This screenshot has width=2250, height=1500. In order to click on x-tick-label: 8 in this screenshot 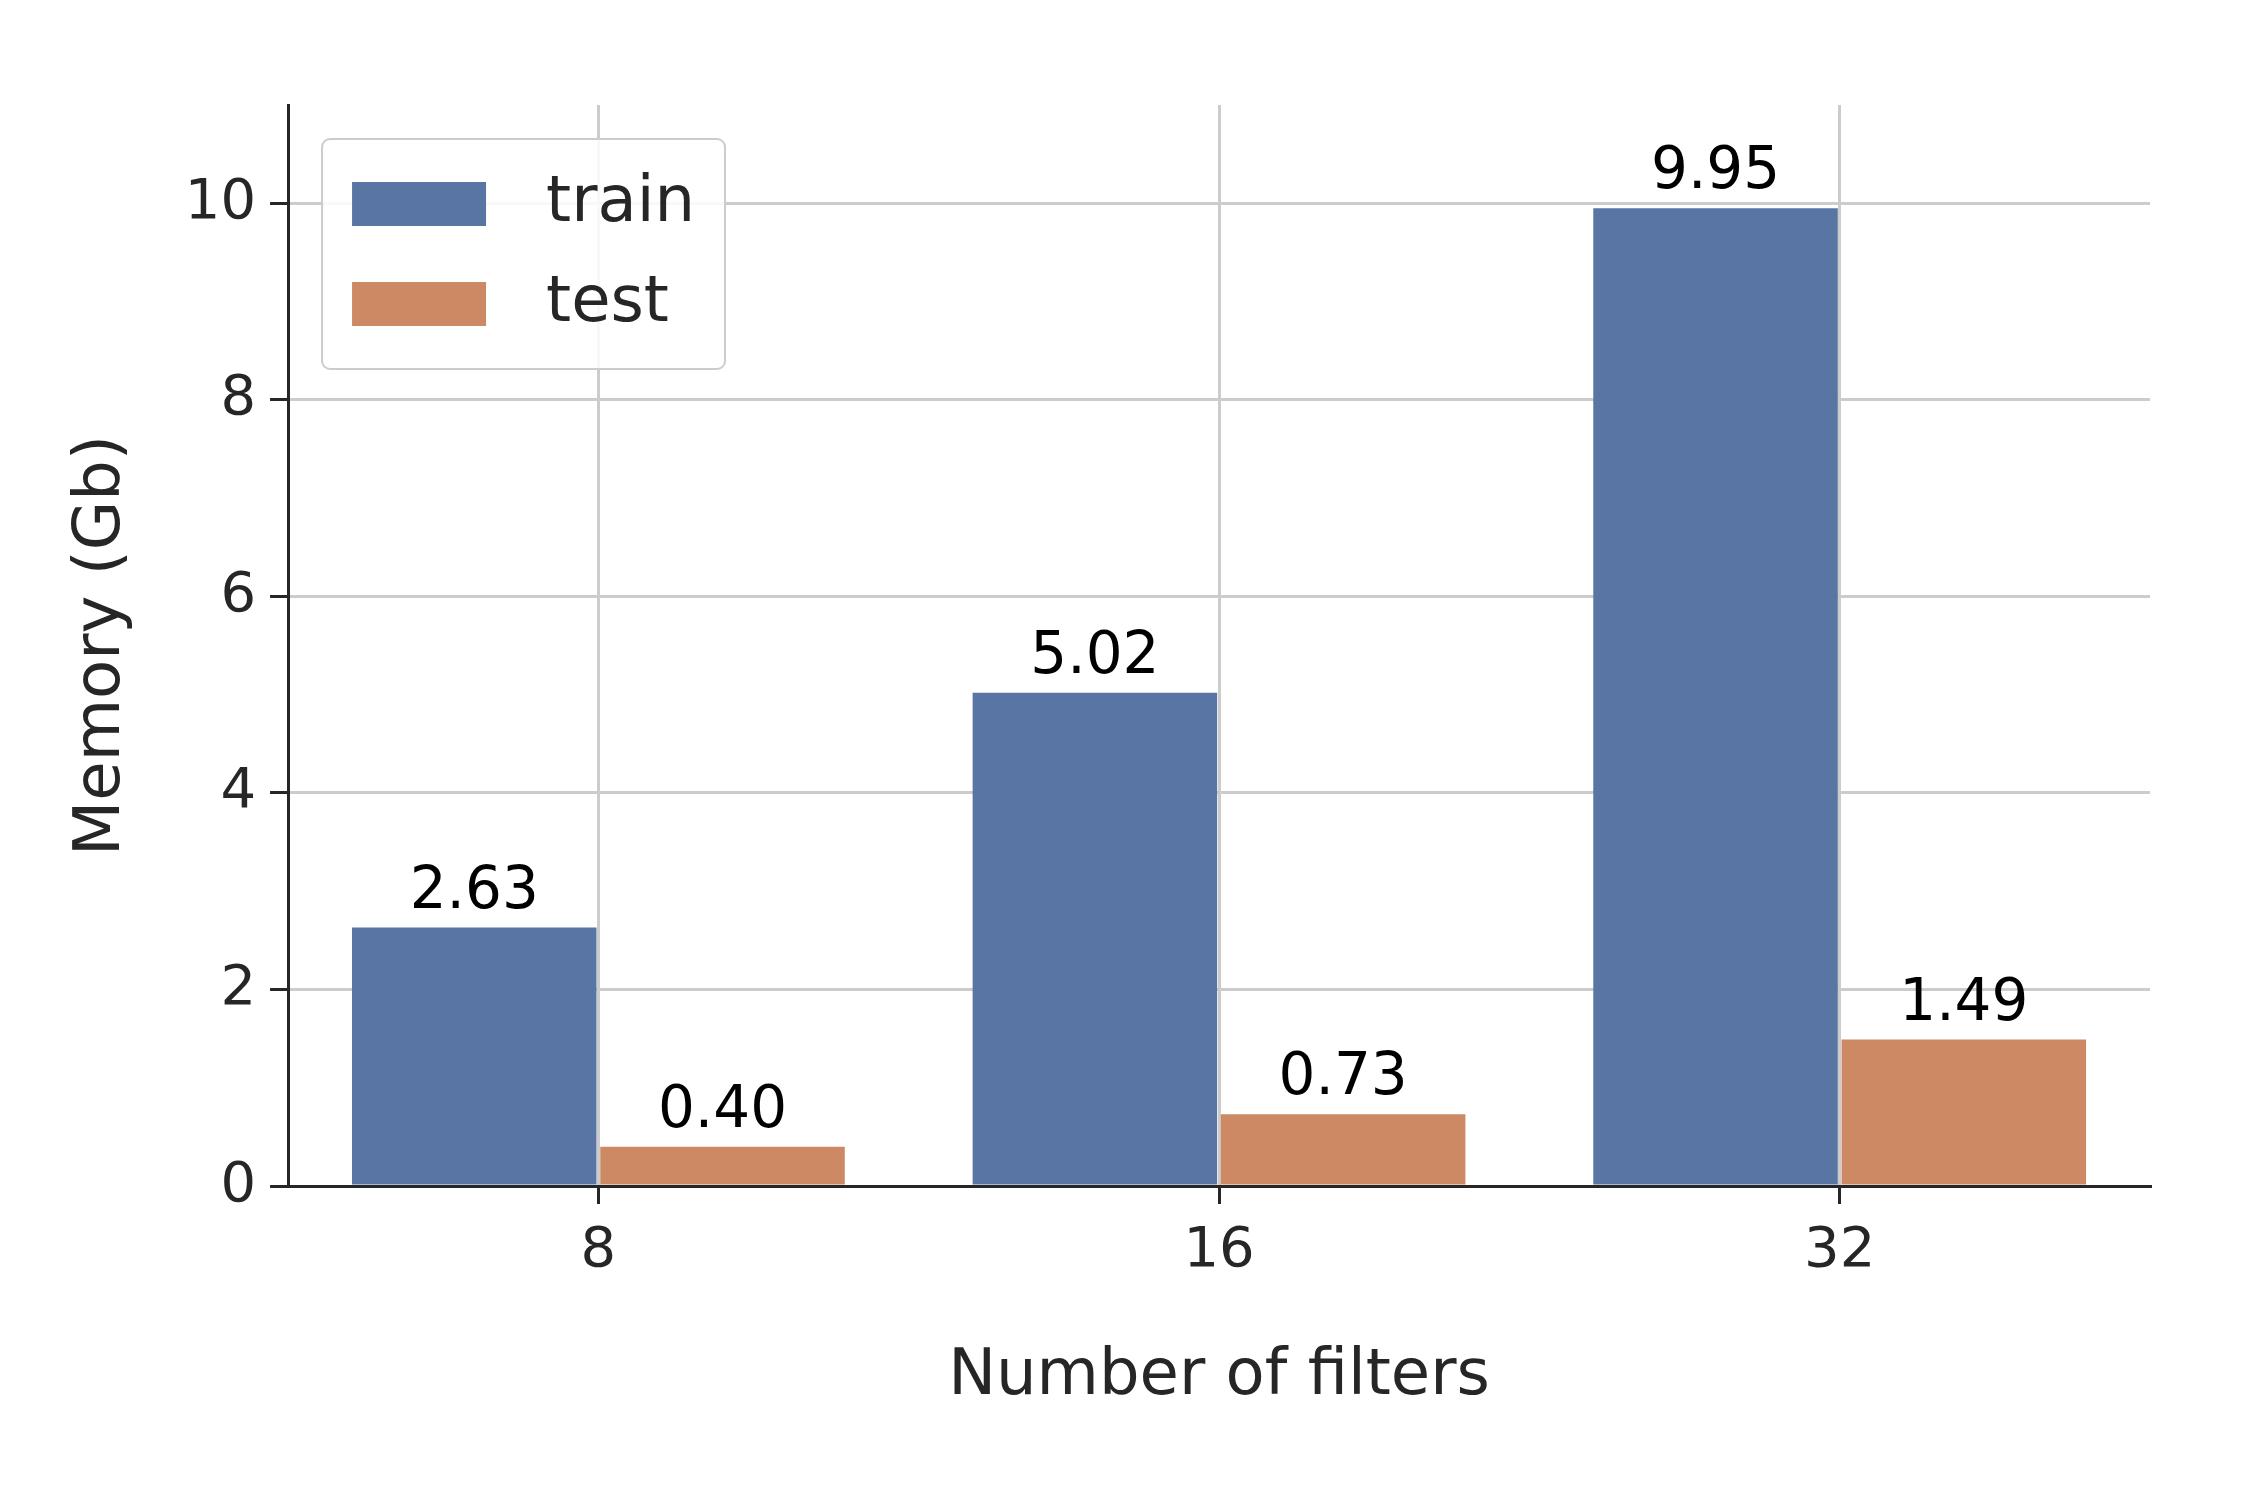, I will do `click(598, 1247)`.